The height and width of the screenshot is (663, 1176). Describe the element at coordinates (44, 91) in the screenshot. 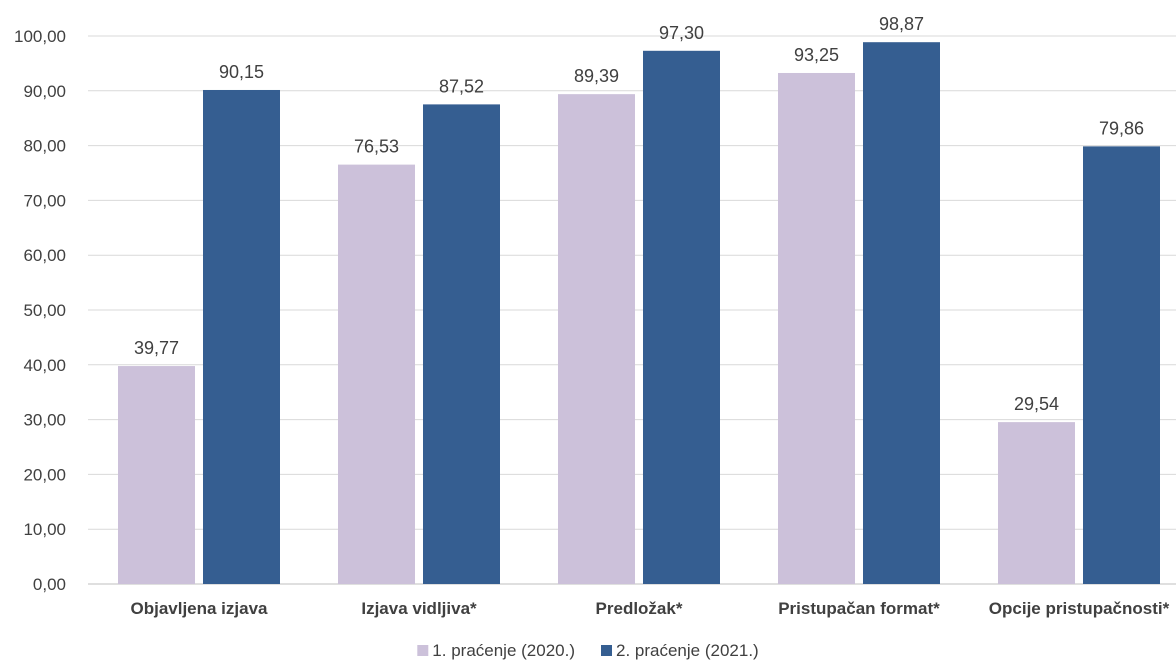

I see `y-tick-label: 90,00` at that location.